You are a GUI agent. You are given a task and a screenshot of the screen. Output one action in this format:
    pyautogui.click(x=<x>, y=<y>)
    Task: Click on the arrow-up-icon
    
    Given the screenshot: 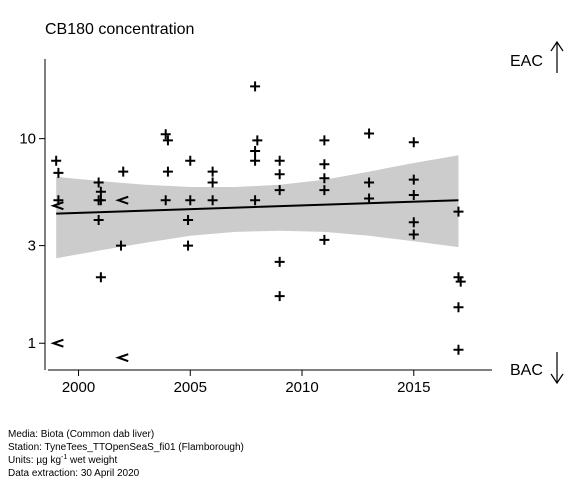 What is the action you would take?
    pyautogui.click(x=557, y=56)
    